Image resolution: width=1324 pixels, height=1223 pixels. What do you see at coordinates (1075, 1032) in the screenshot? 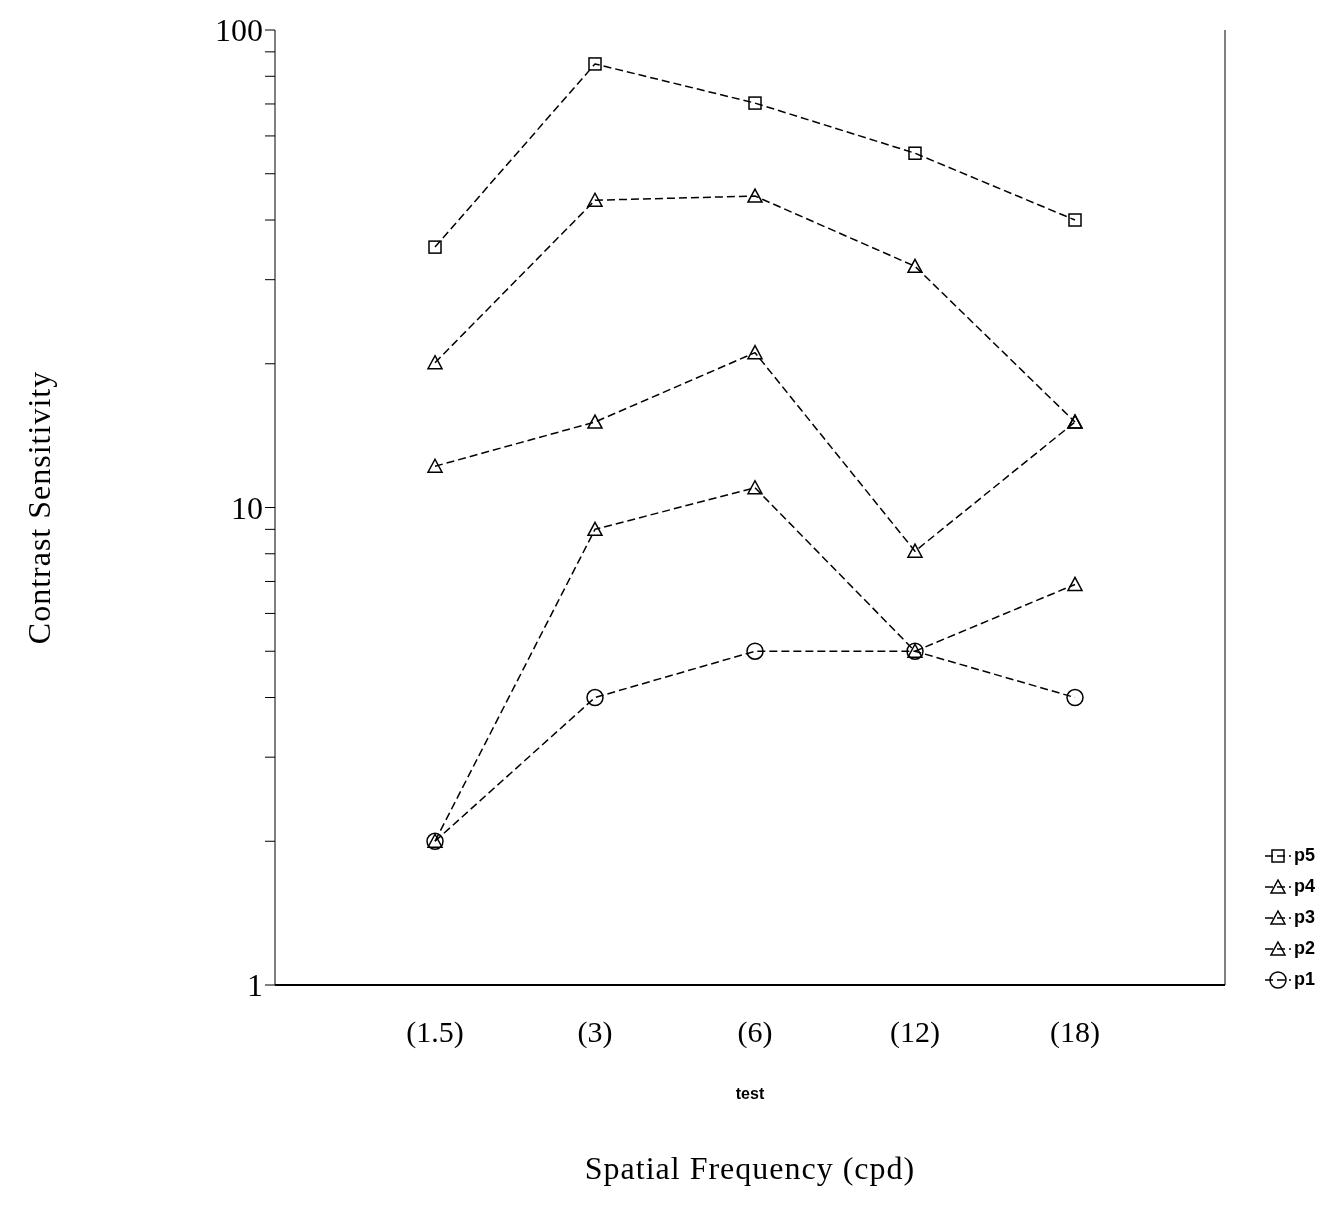
I see `x-tick-label: (18)` at bounding box center [1075, 1032].